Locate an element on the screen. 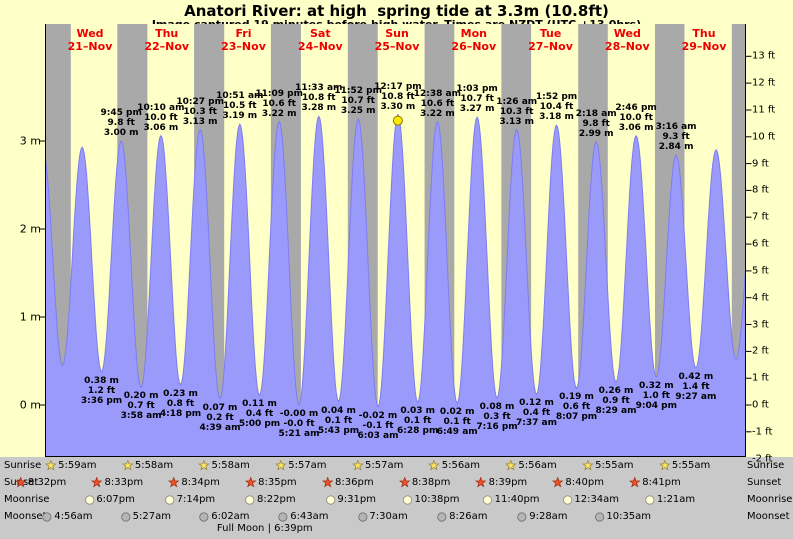 This screenshot has height=539, width=793. tide-label-line: 1:03 pm is located at coordinates (477, 89).